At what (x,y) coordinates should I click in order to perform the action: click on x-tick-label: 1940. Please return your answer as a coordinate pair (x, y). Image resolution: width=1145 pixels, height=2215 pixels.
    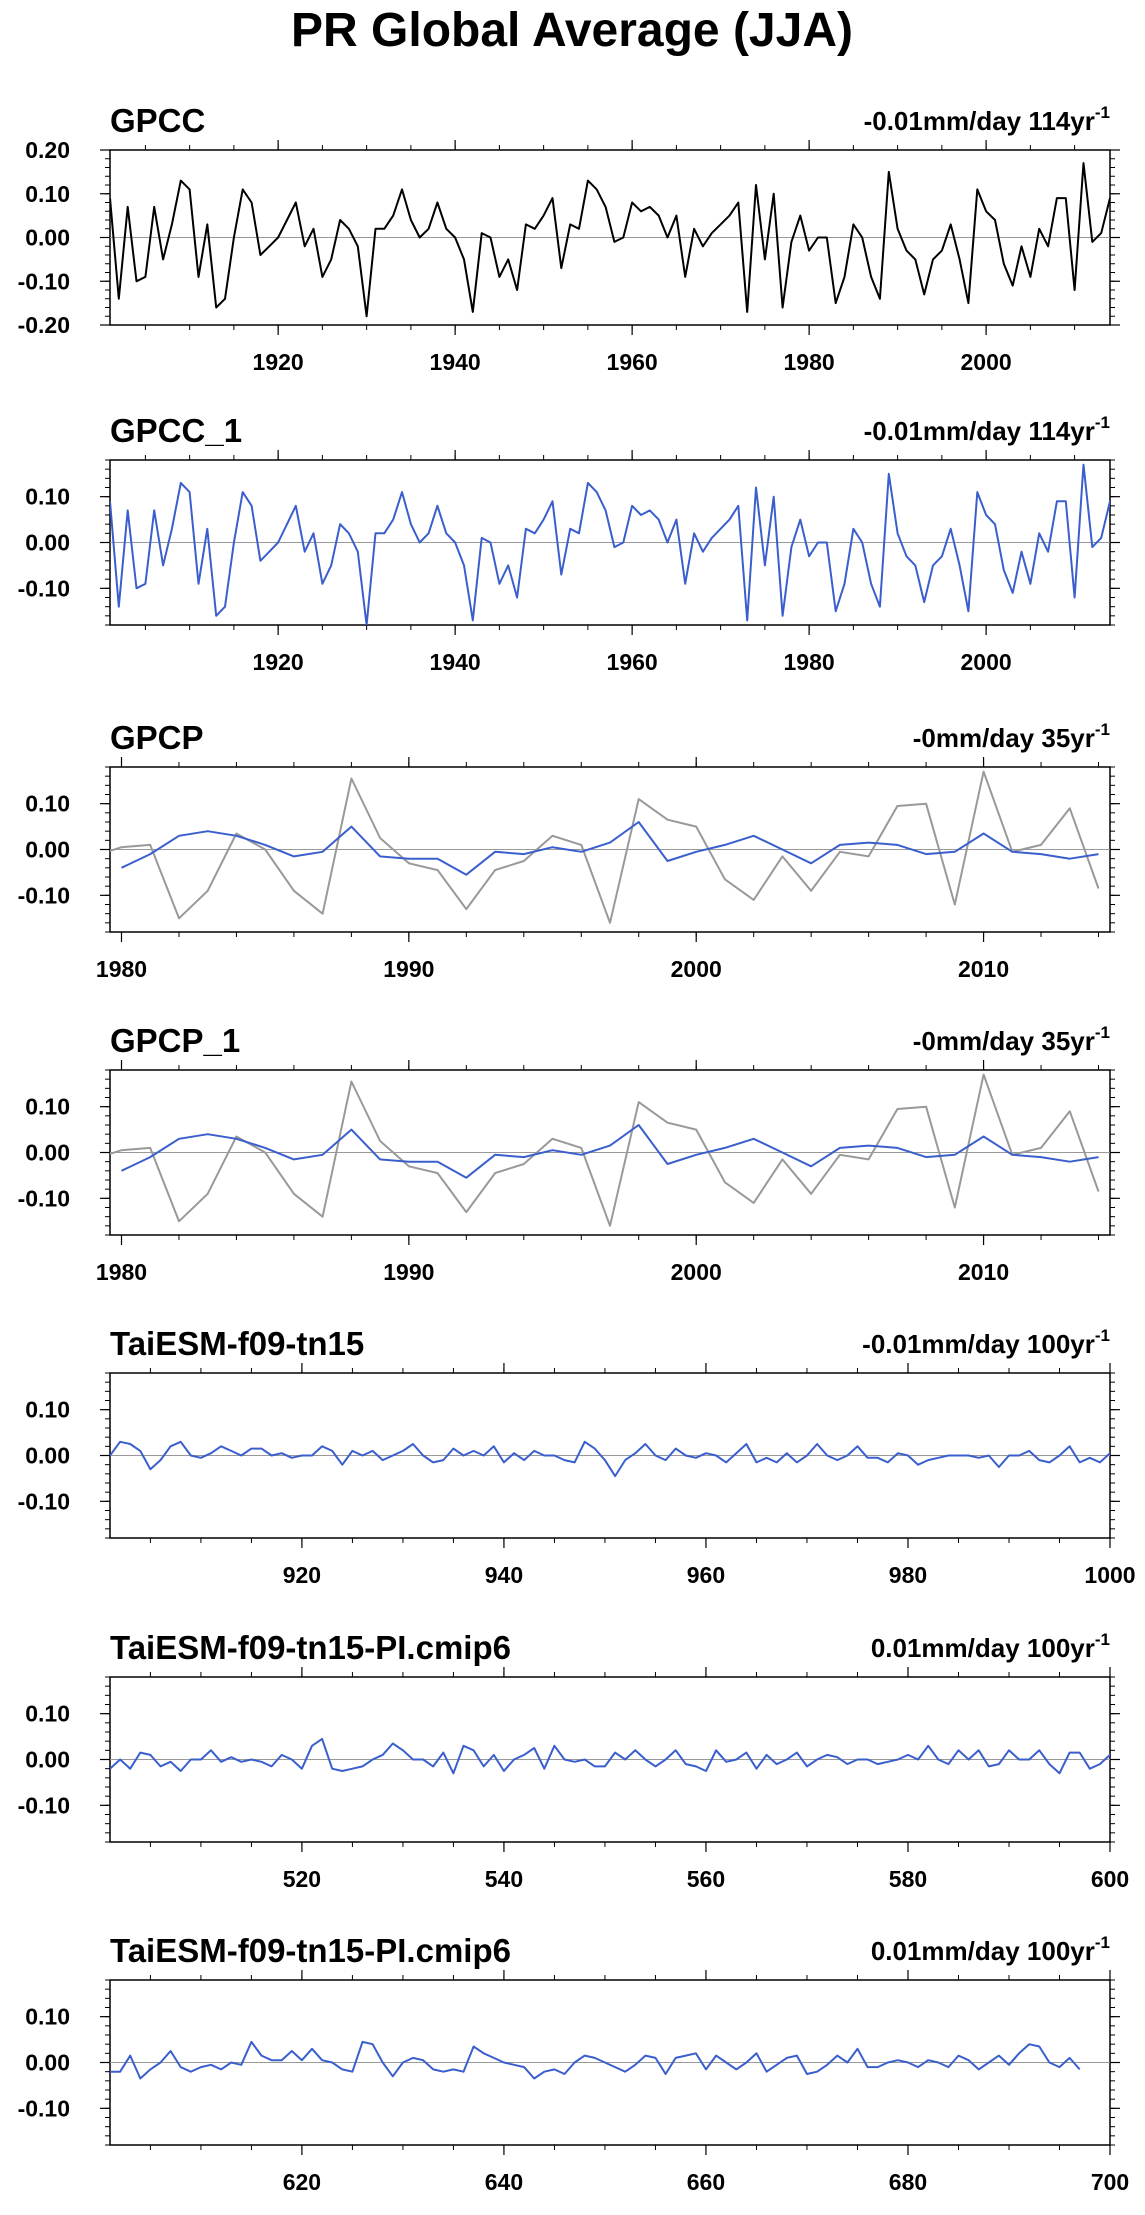
    Looking at the image, I should click on (455, 662).